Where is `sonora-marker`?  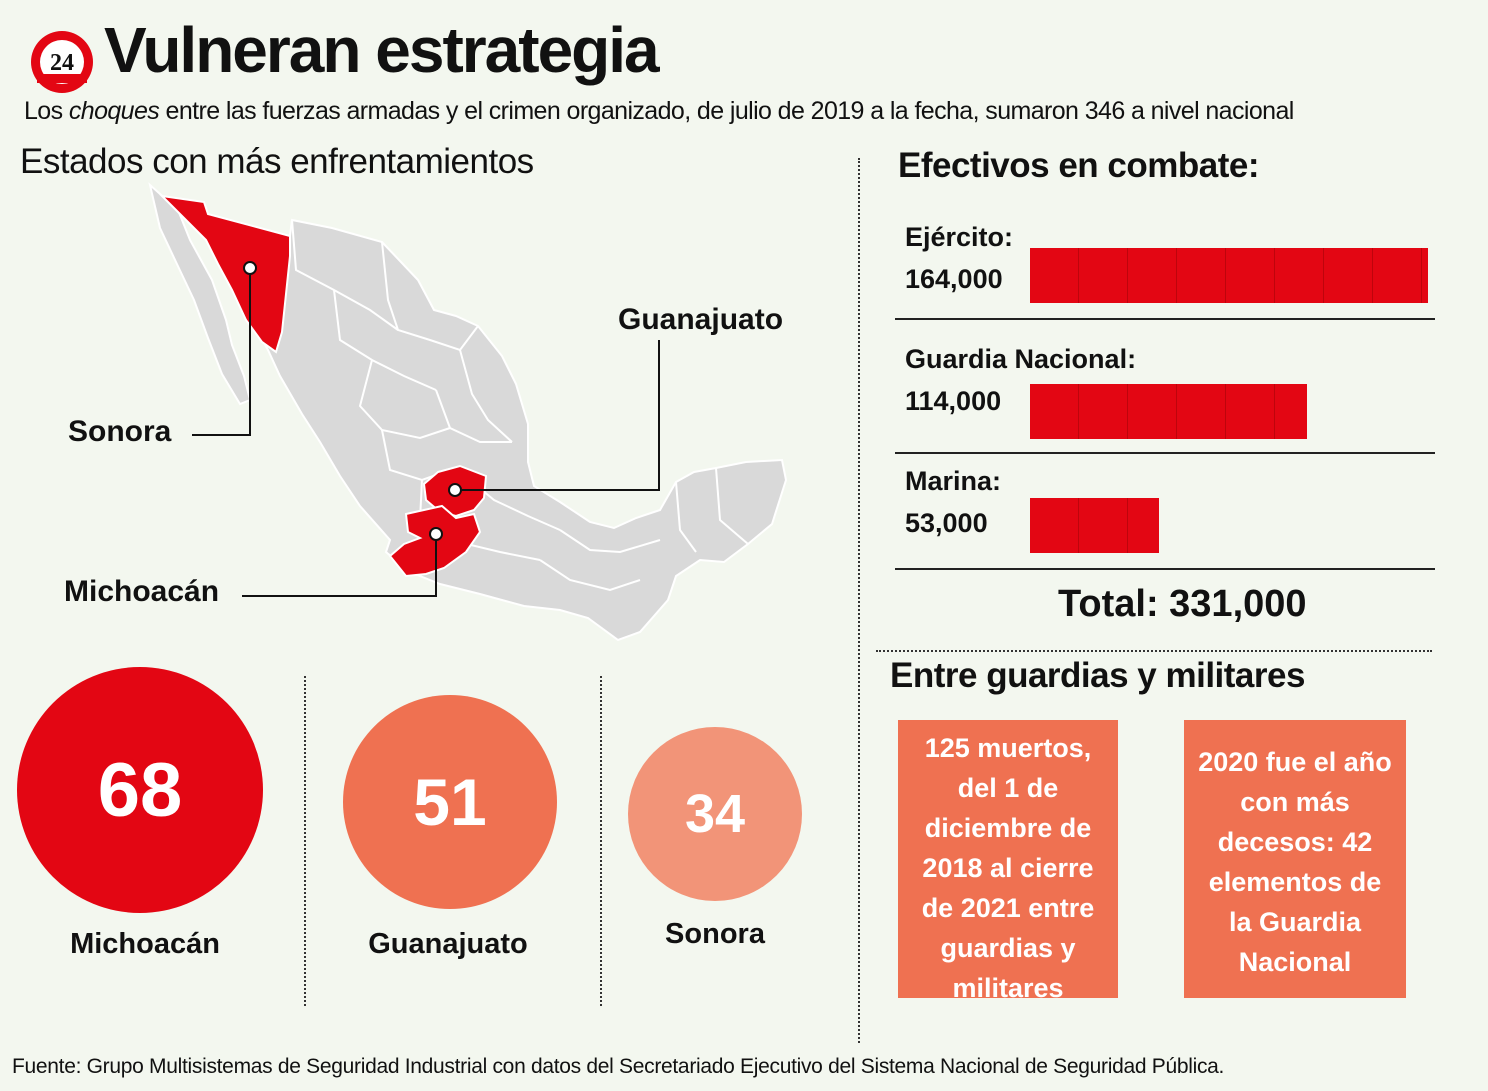
sonora-marker is located at coordinates (250, 268).